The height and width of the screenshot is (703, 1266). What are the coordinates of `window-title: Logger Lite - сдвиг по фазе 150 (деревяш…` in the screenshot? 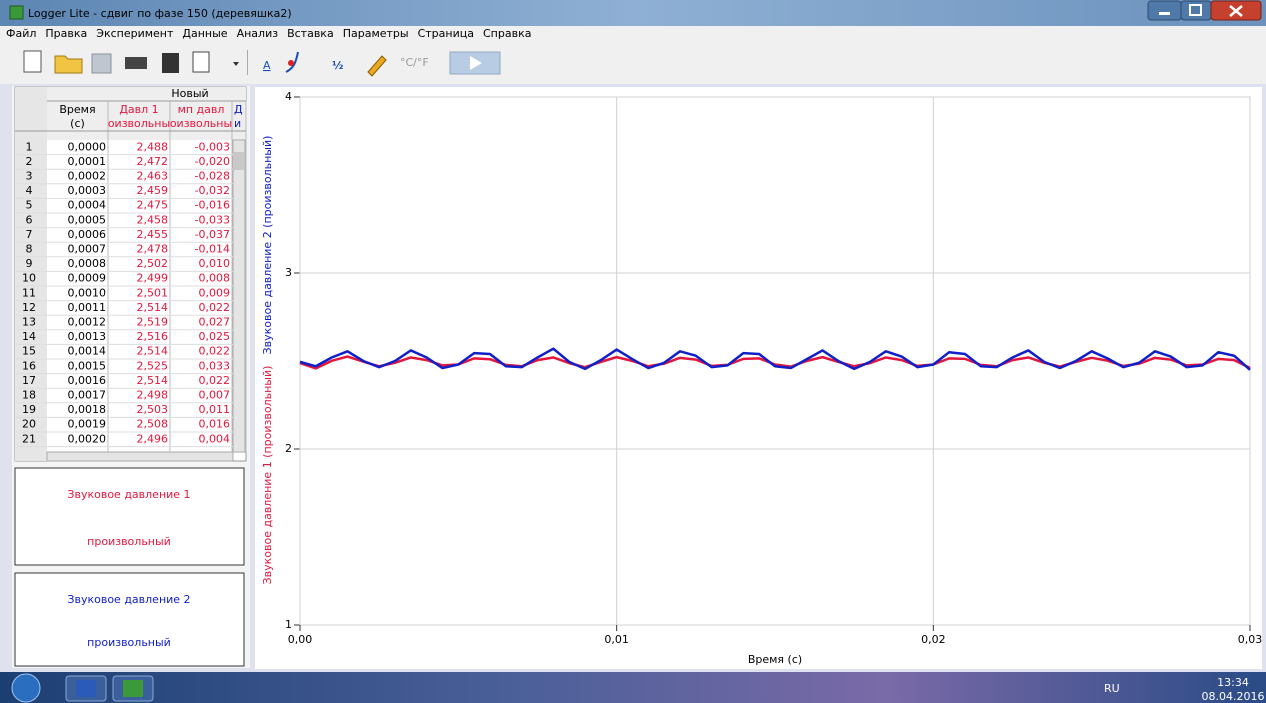 It's located at (160, 13).